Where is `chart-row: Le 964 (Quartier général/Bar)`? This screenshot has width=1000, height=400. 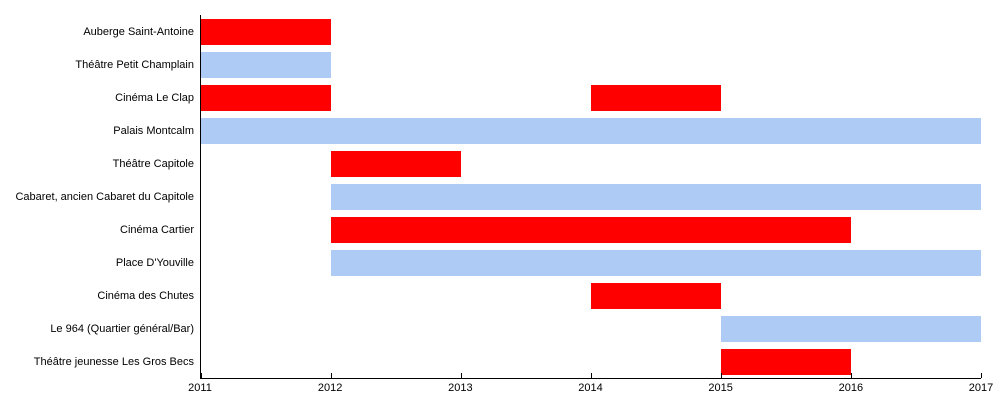 chart-row: Le 964 (Quartier général/Bar) is located at coordinates (515, 328).